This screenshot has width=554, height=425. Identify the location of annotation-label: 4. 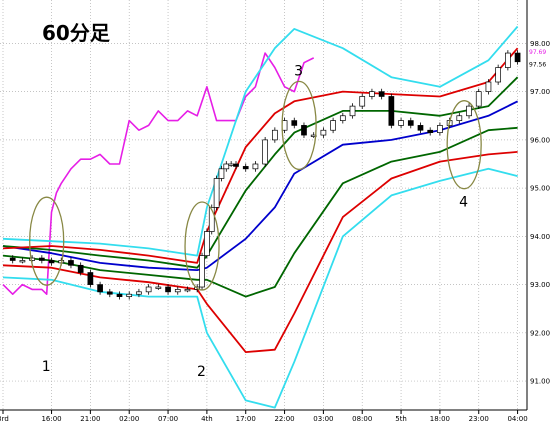
(463, 203).